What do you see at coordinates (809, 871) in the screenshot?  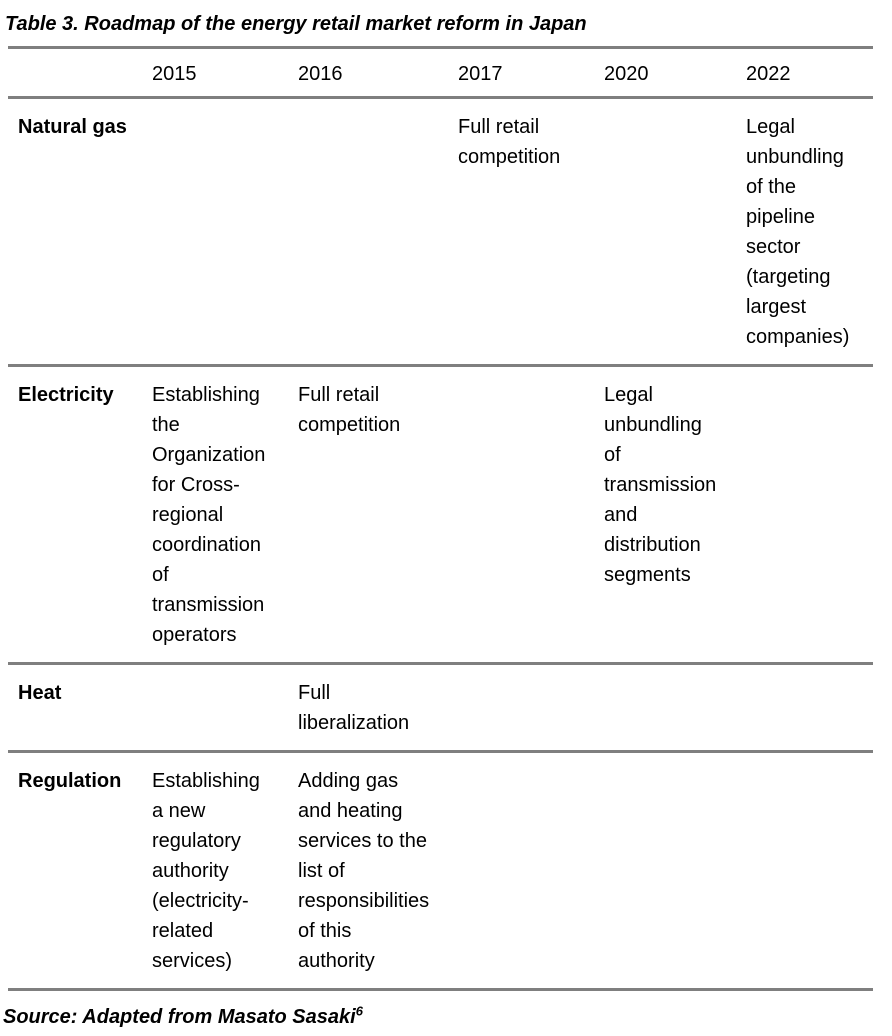 I see `cell-regulation-2022` at bounding box center [809, 871].